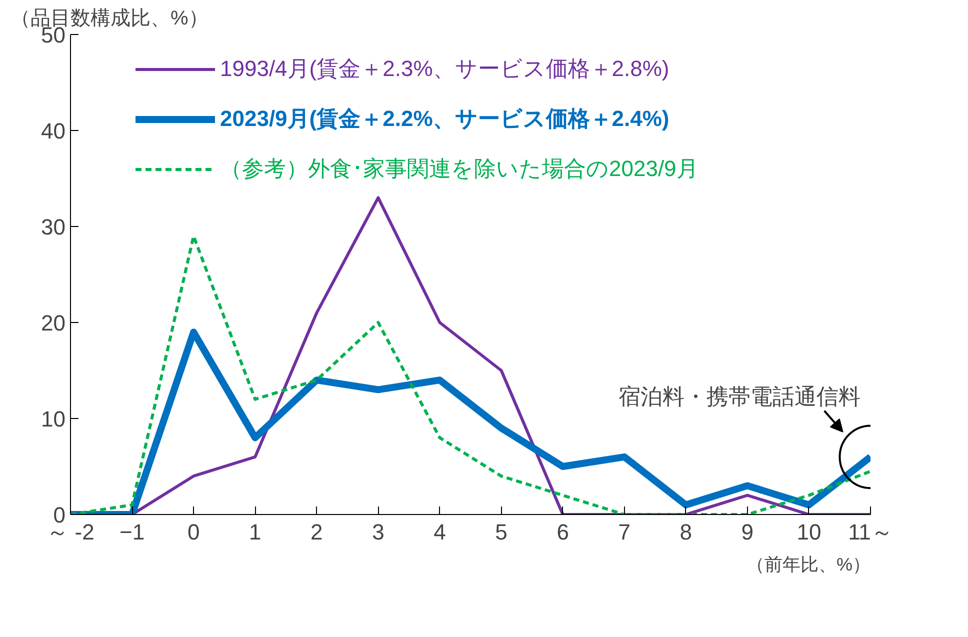  Describe the element at coordinates (255, 532) in the screenshot. I see `x-tick-label: 1` at that location.